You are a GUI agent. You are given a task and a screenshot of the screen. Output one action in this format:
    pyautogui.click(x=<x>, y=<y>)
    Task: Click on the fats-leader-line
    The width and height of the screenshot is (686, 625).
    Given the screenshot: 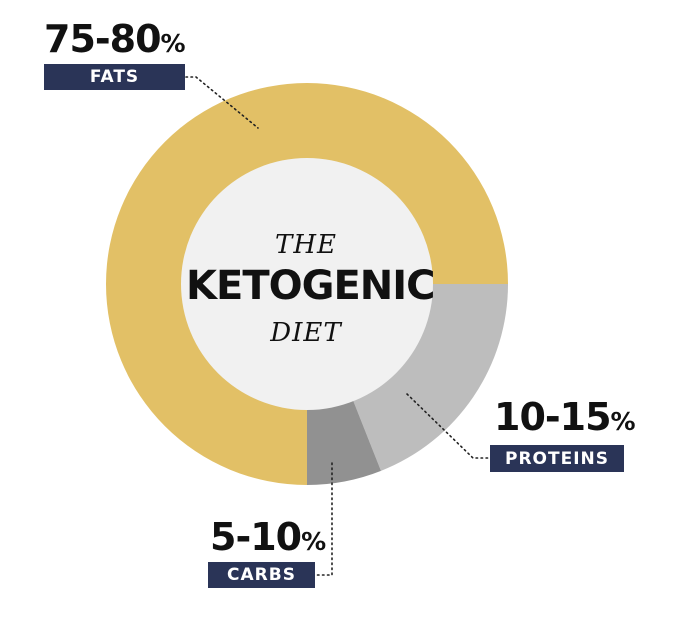 What is the action you would take?
    pyautogui.click(x=222, y=102)
    